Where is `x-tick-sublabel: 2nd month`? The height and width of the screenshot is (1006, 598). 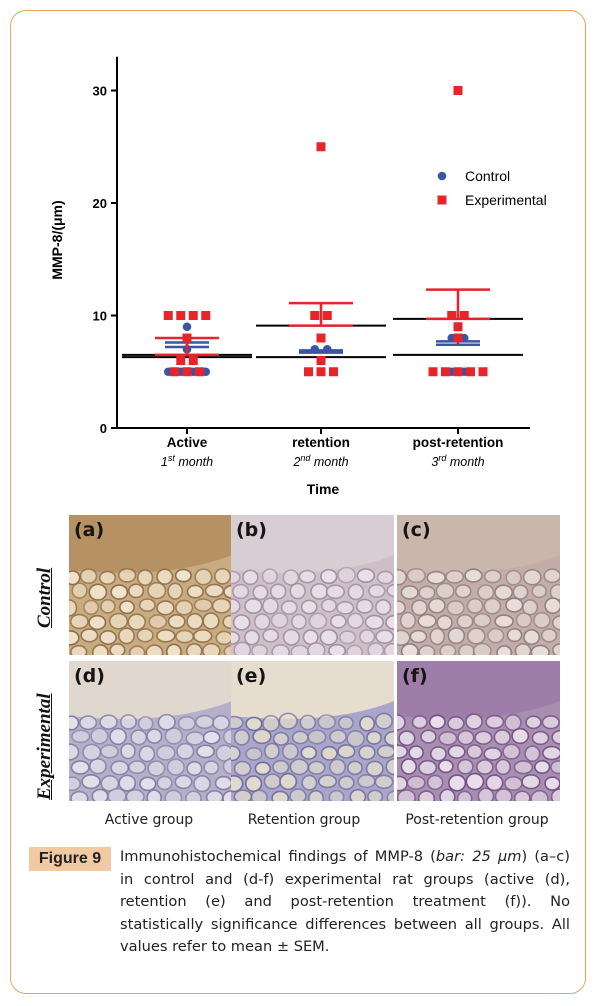 x-tick-sublabel: 2nd month is located at coordinates (320, 461).